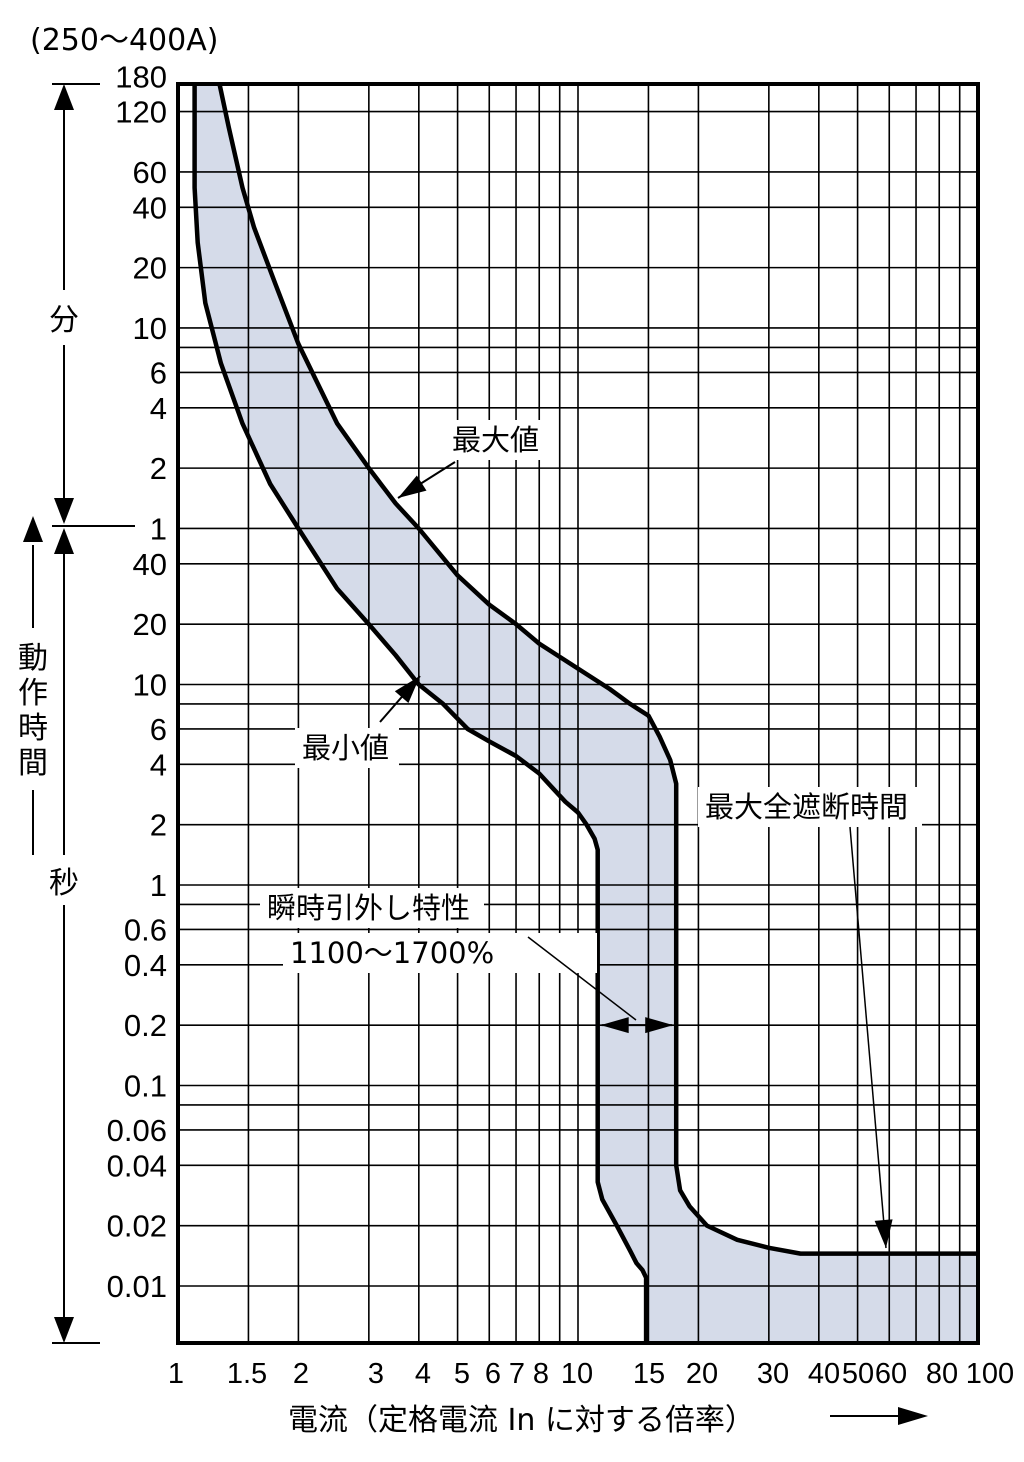 The width and height of the screenshot is (1024, 1462). I want to click on x-tick-label: 40, so click(824, 1374).